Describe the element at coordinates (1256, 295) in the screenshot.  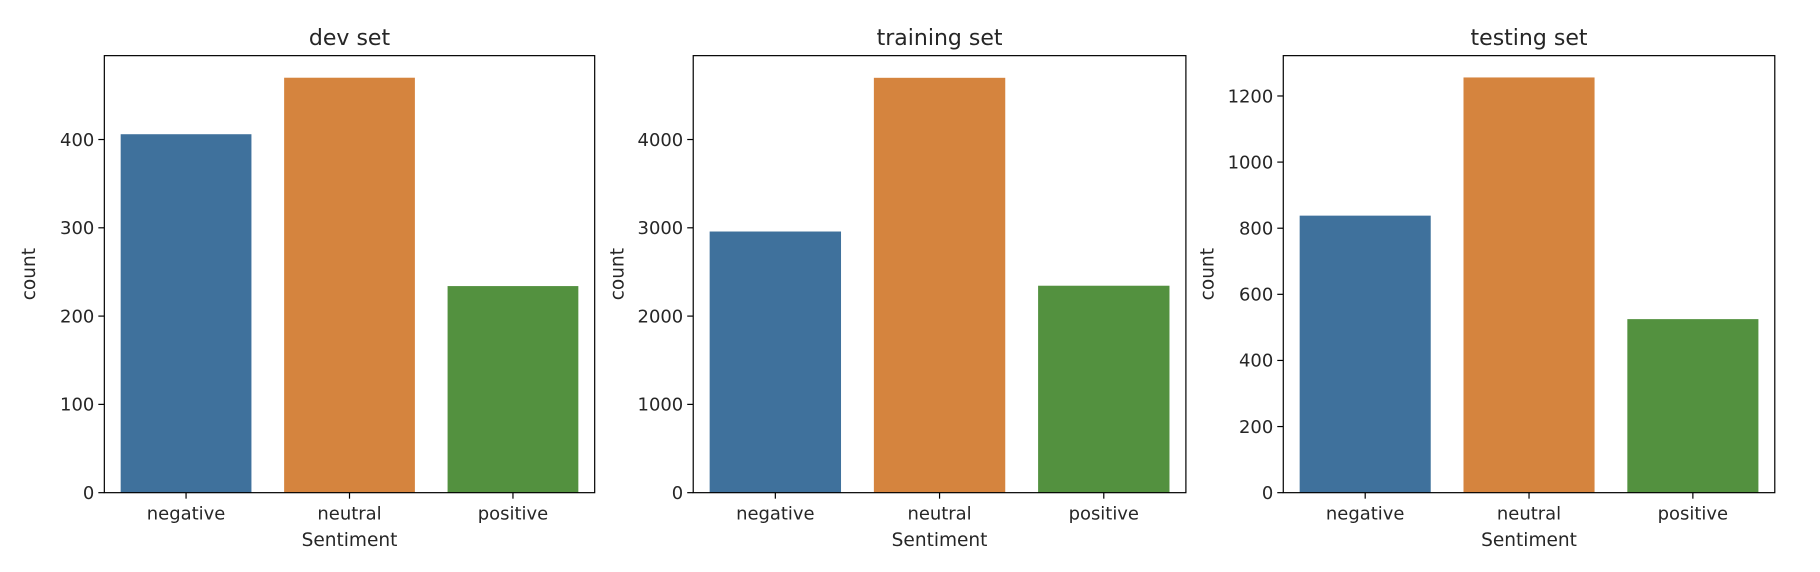
I see `y-tick-label: 600` at that location.